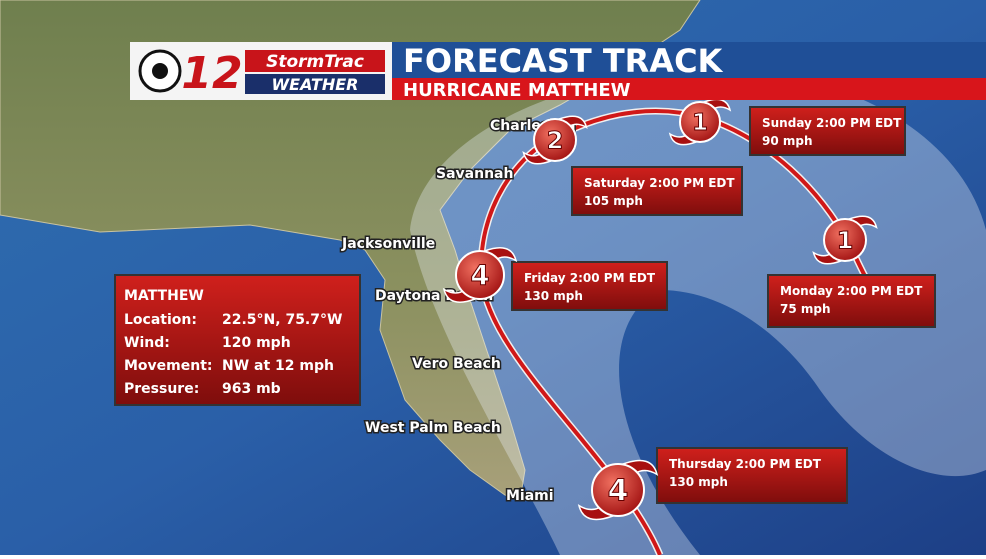 This screenshot has height=559, width=986. Describe the element at coordinates (388, 244) in the screenshot. I see `city-label: Jacksonville` at that location.